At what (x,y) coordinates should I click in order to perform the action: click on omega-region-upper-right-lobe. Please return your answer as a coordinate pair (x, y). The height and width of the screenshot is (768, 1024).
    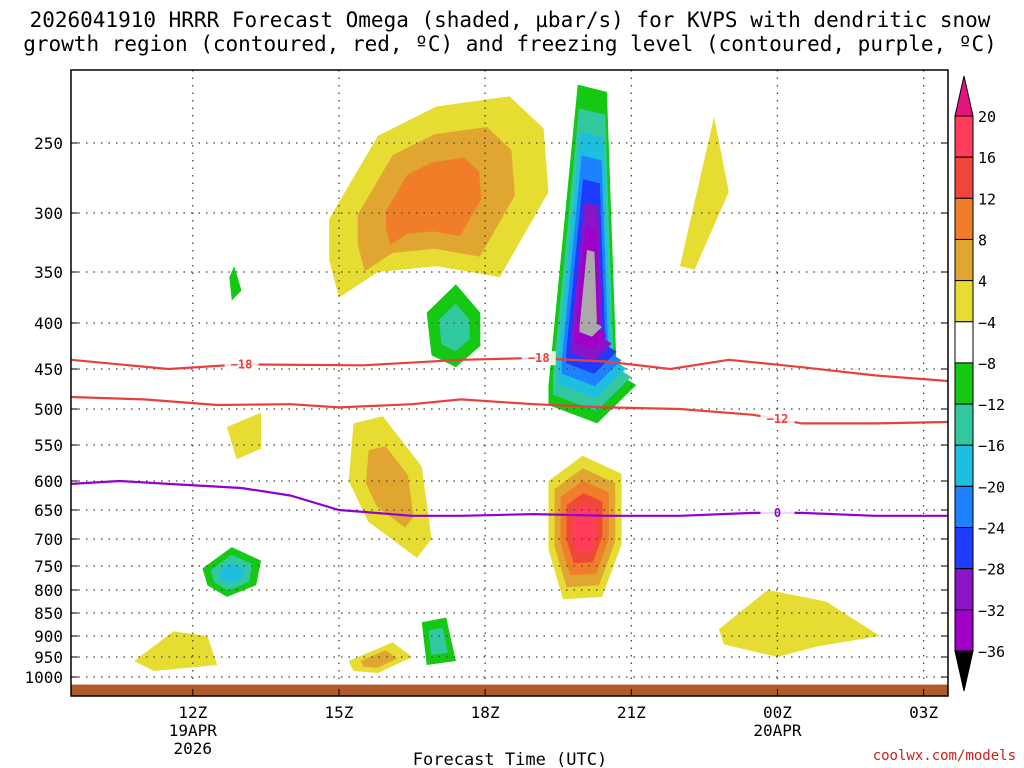
    Looking at the image, I should click on (704, 193).